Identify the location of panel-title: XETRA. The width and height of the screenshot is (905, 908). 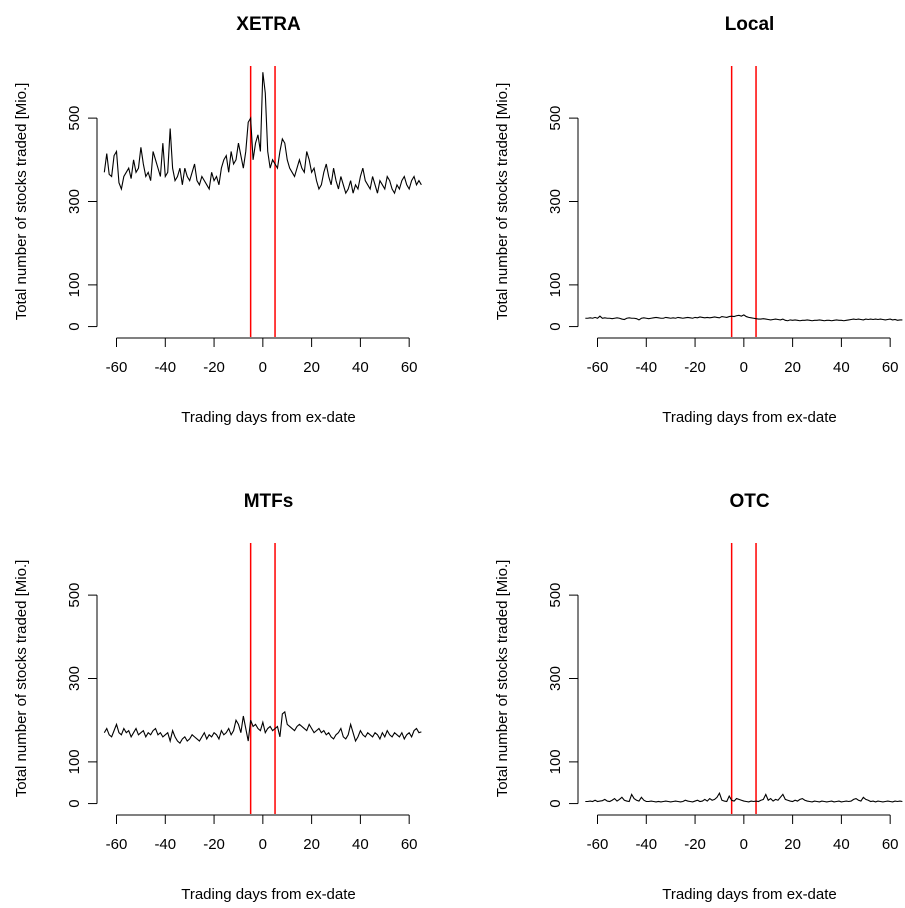
(268, 24).